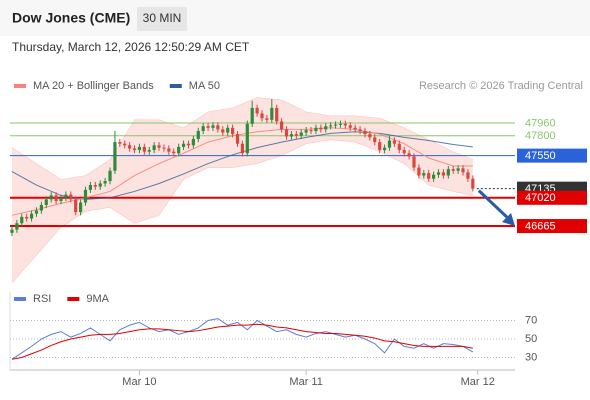  I want to click on y-tick-label: 70, so click(531, 320).